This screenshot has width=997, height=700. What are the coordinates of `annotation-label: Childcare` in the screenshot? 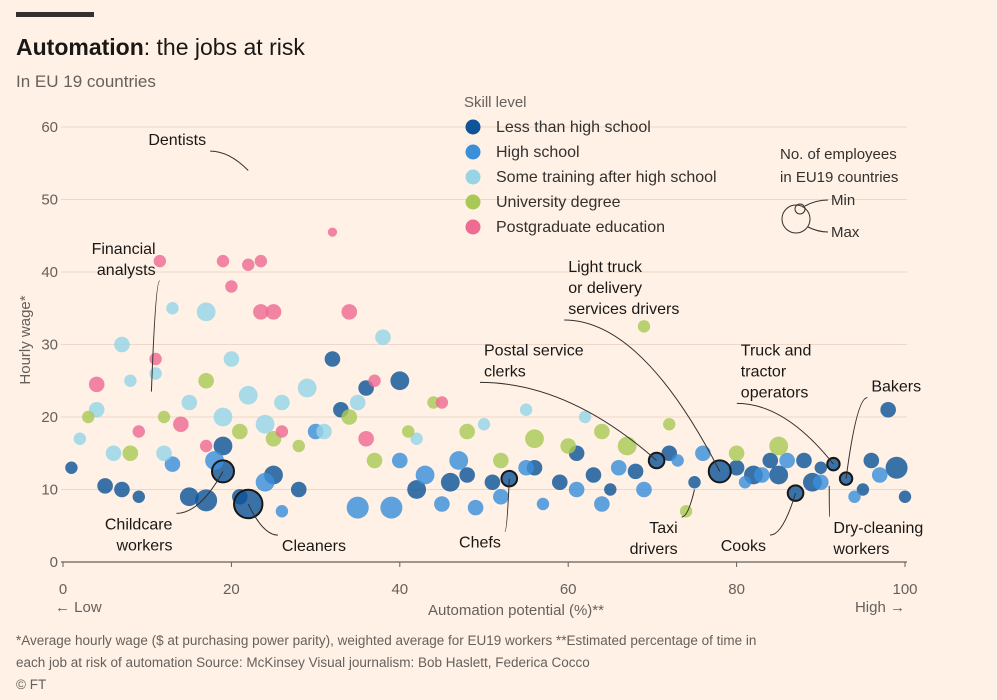 It's located at (139, 524).